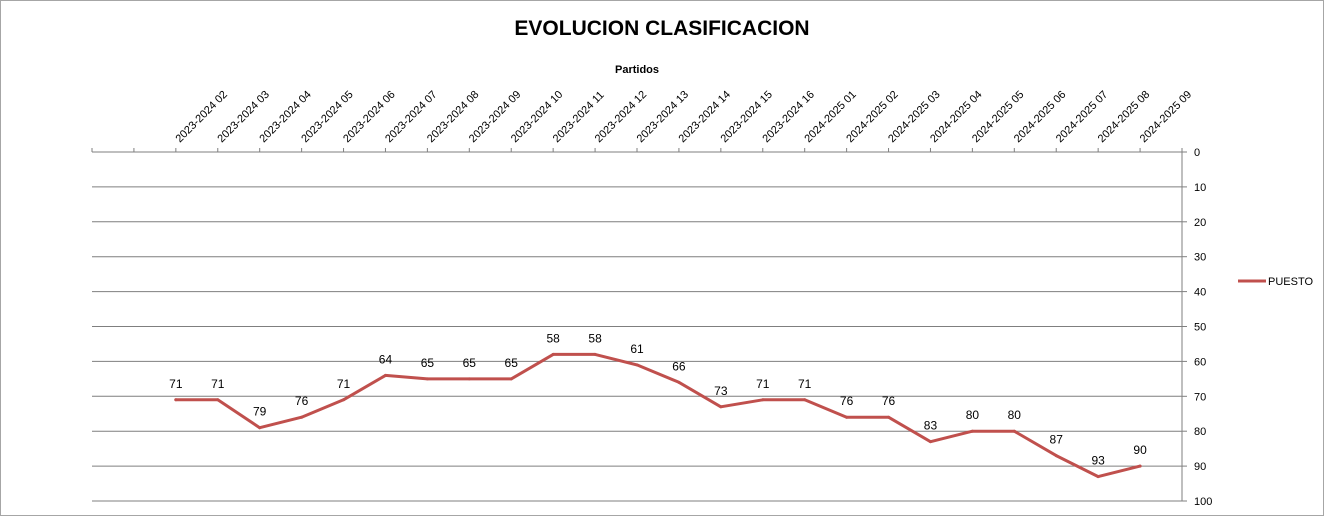 The image size is (1324, 520). What do you see at coordinates (637, 70) in the screenshot?
I see `x-axis-title: Partidos` at bounding box center [637, 70].